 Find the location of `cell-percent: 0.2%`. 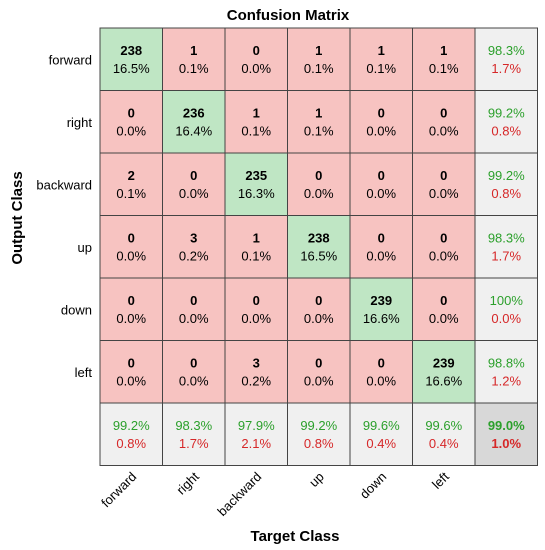

cell-percent: 0.2% is located at coordinates (256, 381).